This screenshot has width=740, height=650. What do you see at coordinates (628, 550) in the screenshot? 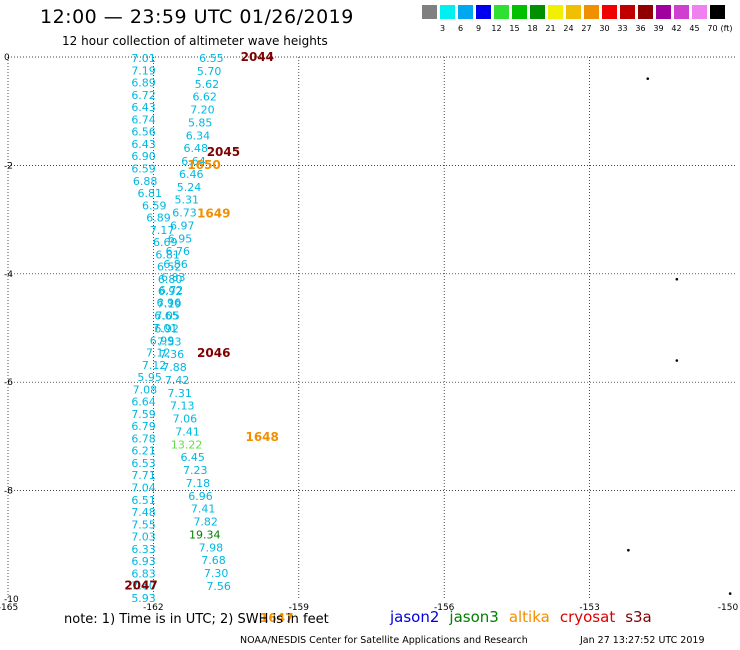
I see `islet-d` at bounding box center [628, 550].